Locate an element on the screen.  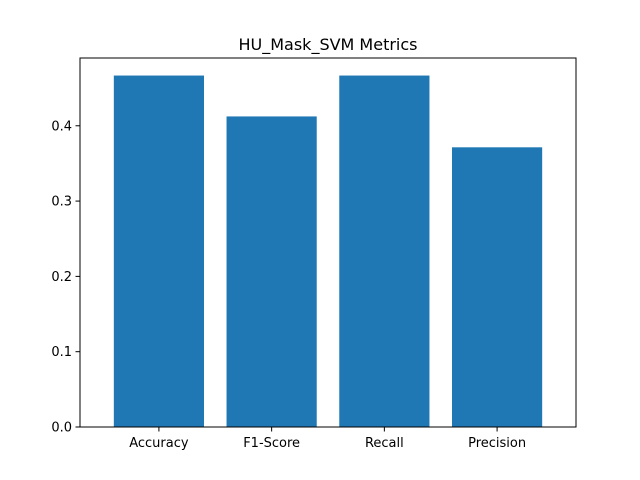
y-tick-label: 0.3 is located at coordinates (61, 202).